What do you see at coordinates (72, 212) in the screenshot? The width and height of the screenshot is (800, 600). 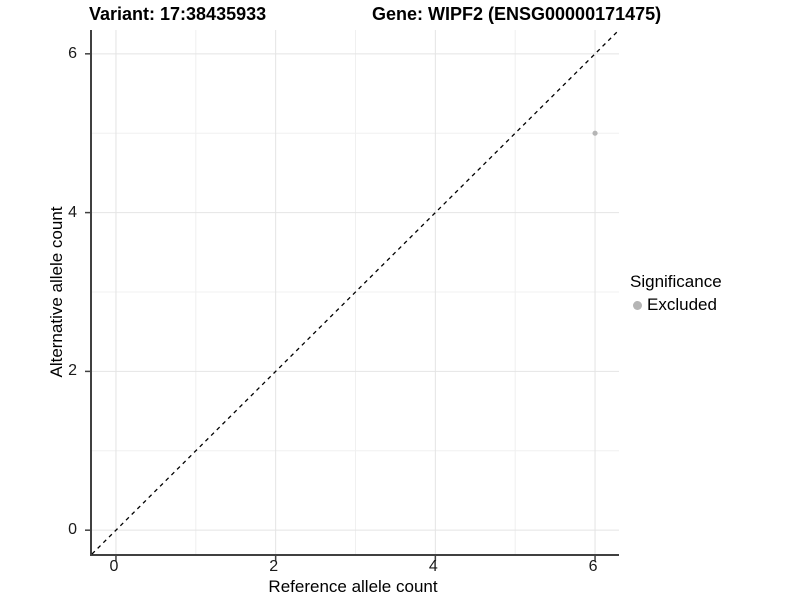 I see `y-tick-label: 4` at bounding box center [72, 212].